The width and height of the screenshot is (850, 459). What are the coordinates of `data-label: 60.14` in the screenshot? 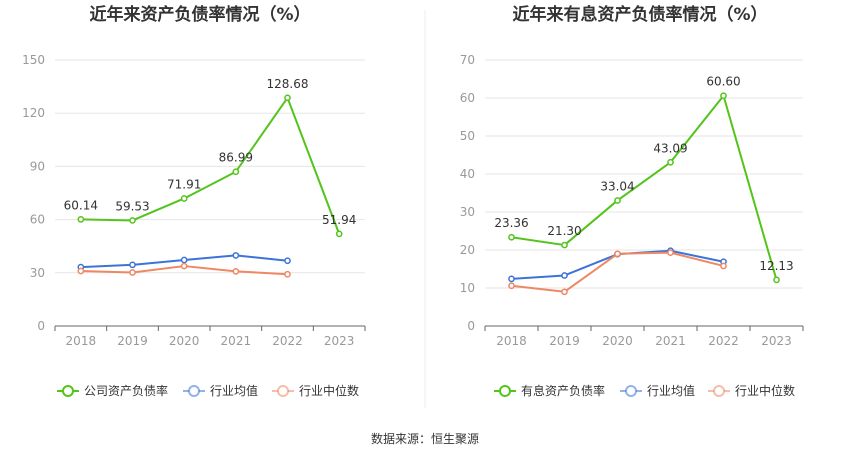 It's located at (81, 205).